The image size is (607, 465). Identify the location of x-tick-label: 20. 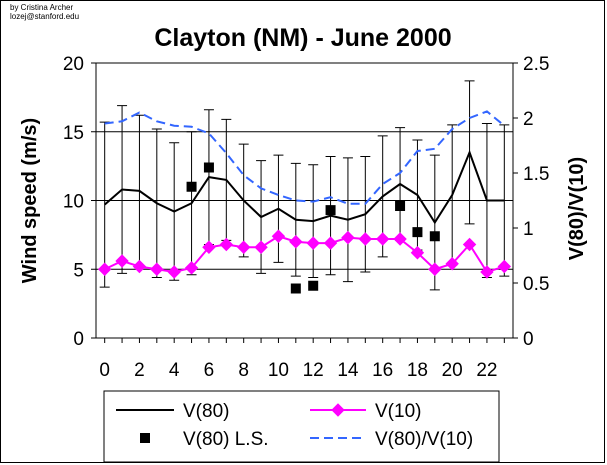
(452, 370).